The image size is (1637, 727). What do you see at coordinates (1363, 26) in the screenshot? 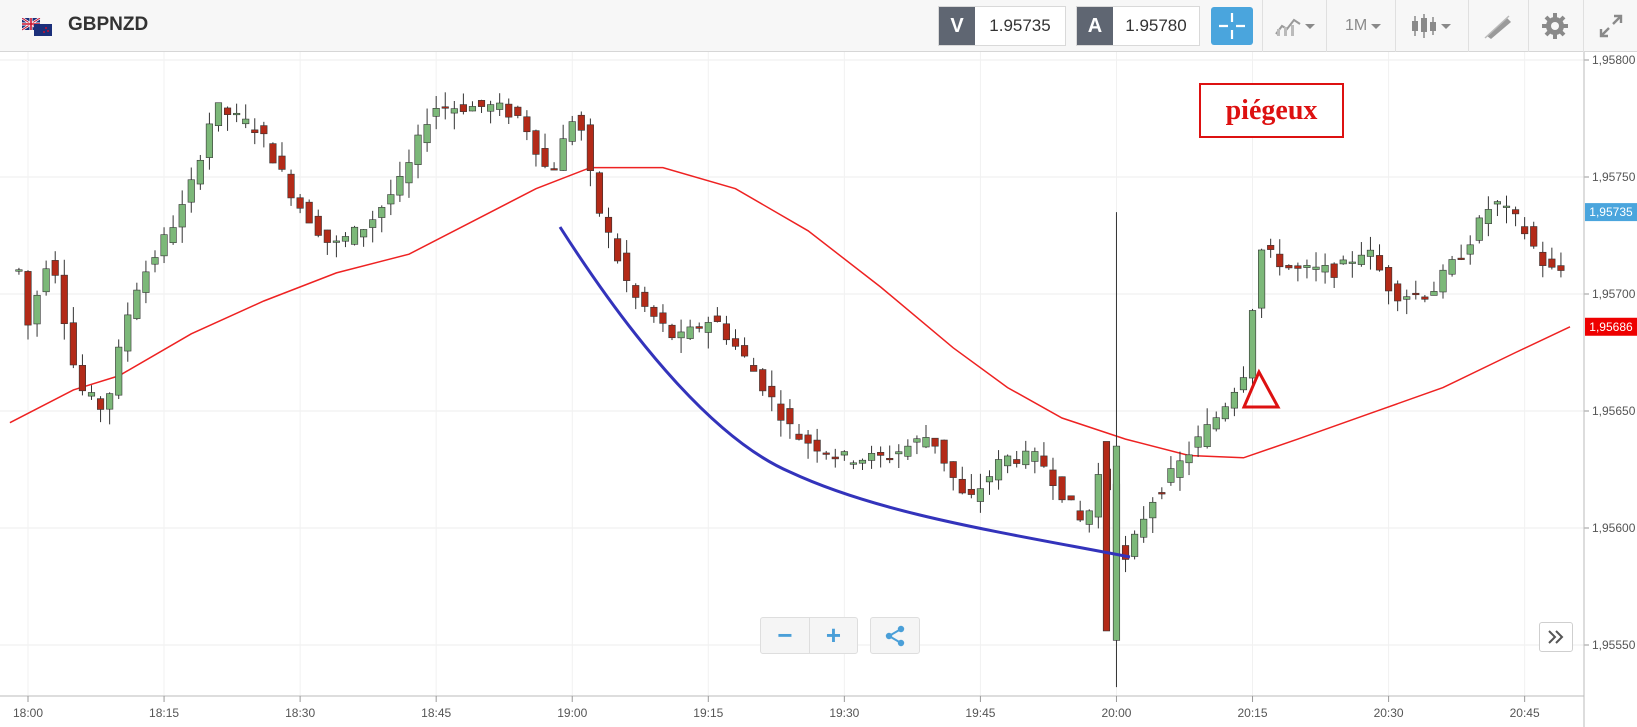
I see `timeframe-selector: 1M` at bounding box center [1363, 26].